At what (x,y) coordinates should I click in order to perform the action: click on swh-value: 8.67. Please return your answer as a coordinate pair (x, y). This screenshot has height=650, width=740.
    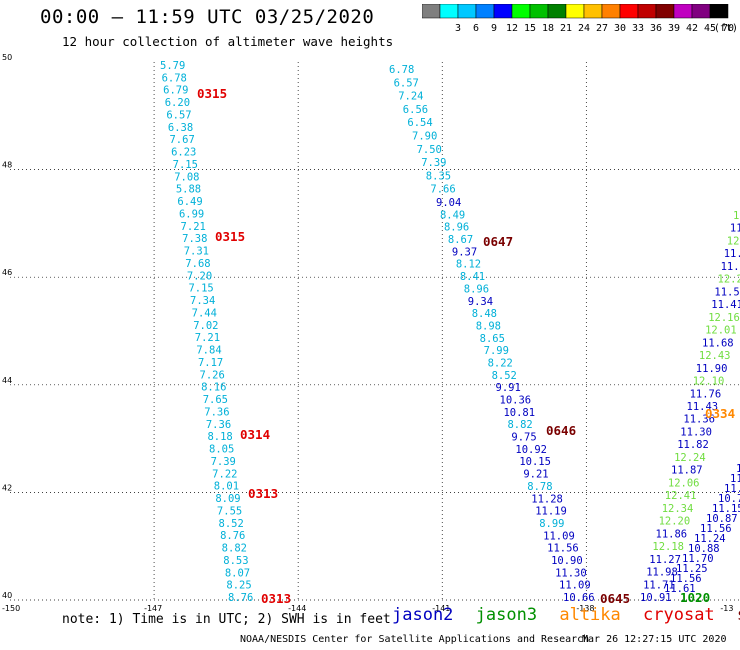
    Looking at the image, I should click on (460, 240).